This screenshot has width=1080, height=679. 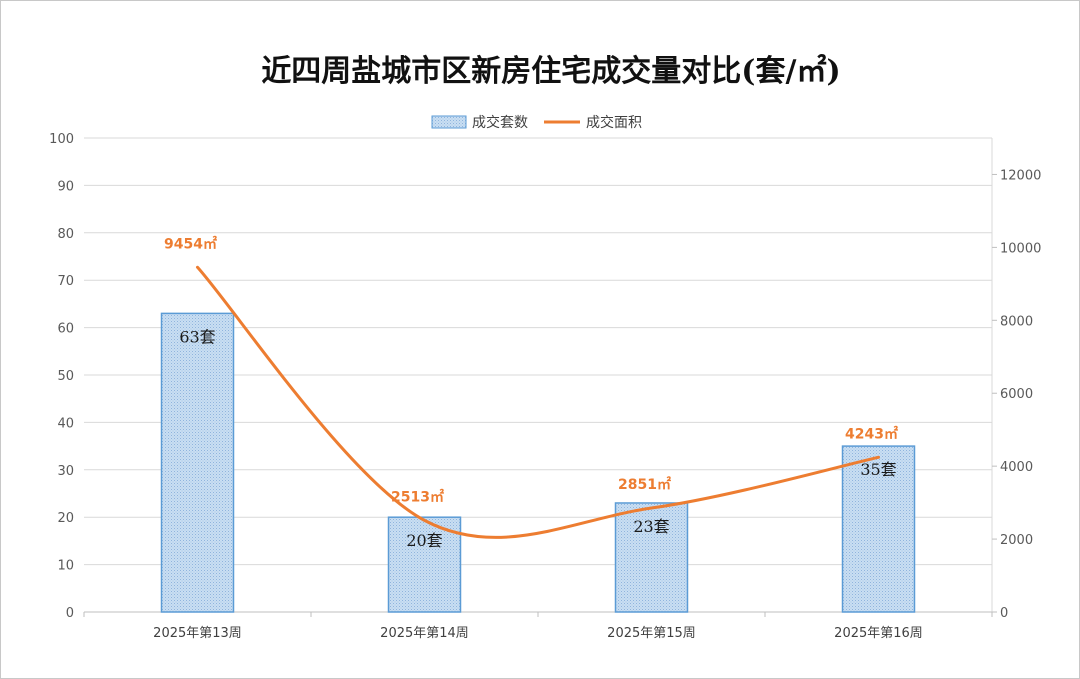 I want to click on line-data-label: 2851㎡, so click(x=644, y=484).